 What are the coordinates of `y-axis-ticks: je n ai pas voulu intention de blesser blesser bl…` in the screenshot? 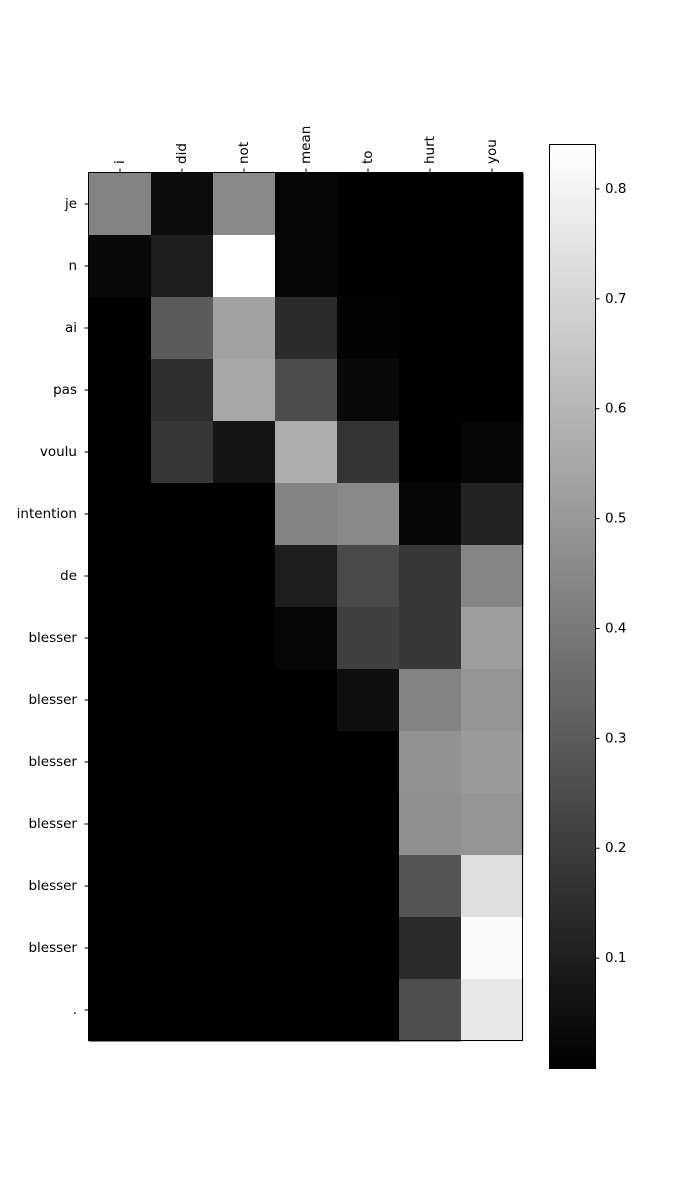 It's located at (53, 607).